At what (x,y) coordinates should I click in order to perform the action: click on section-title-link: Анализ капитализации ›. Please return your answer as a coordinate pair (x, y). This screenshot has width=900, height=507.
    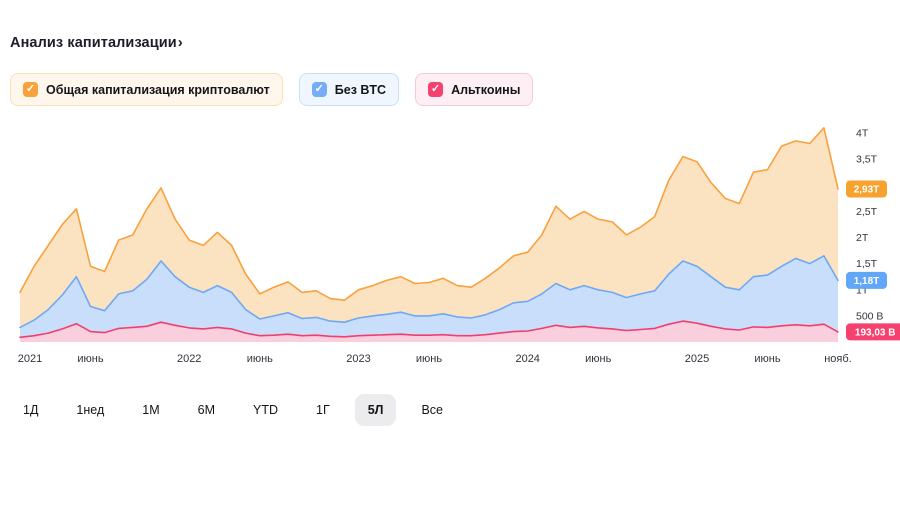
    Looking at the image, I should click on (451, 42).